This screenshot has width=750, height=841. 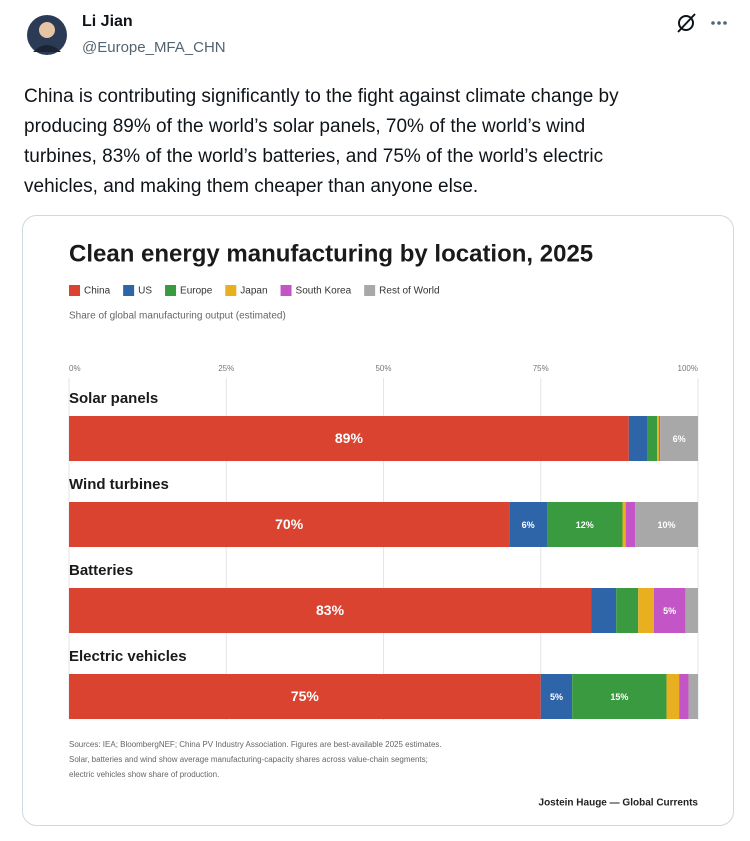 What do you see at coordinates (196, 291) in the screenshot?
I see `legend-label: Europe` at bounding box center [196, 291].